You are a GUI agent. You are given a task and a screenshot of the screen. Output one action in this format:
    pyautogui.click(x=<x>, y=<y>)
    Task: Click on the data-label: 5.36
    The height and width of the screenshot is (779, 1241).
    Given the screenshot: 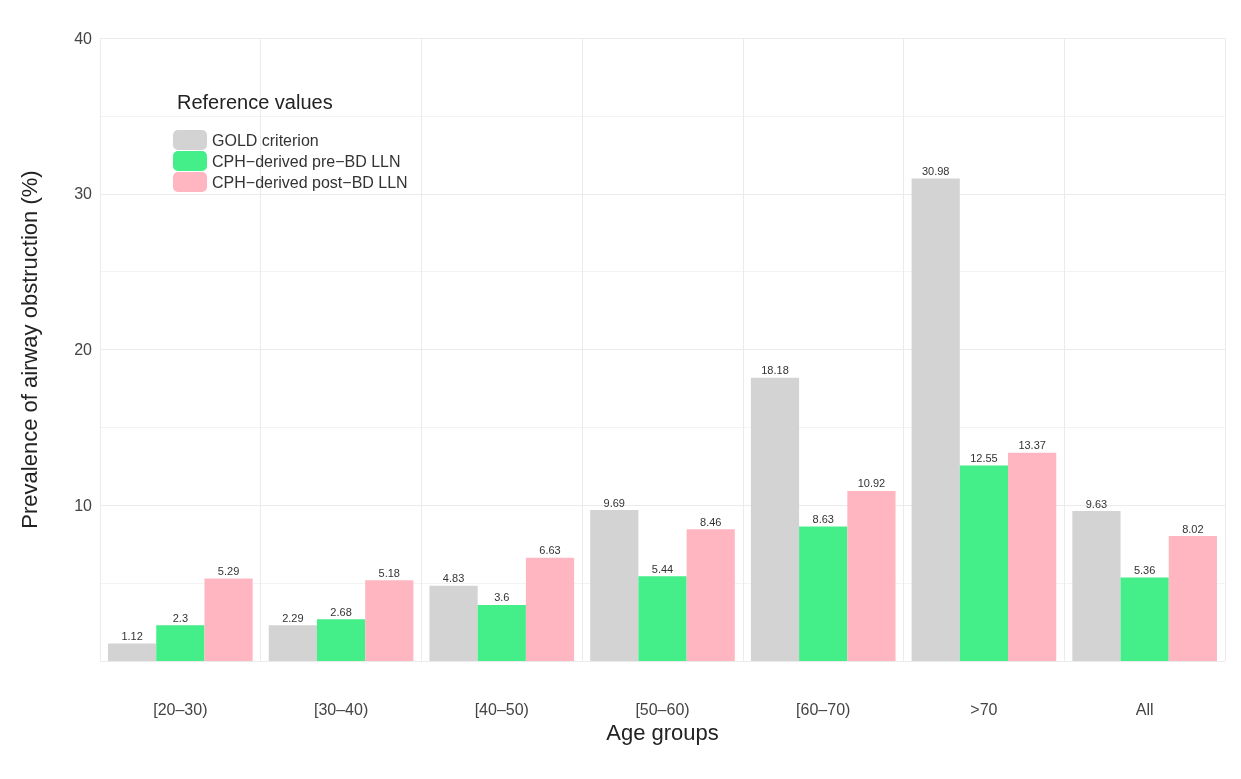 What is the action you would take?
    pyautogui.click(x=1144, y=570)
    